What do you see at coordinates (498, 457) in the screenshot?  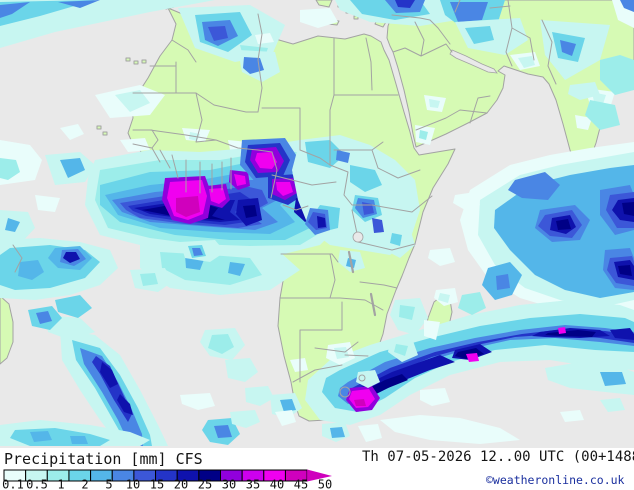 I see `valid-time-label: Th 07-05-2026 12..00 UTC (00+1488)` at bounding box center [498, 457].